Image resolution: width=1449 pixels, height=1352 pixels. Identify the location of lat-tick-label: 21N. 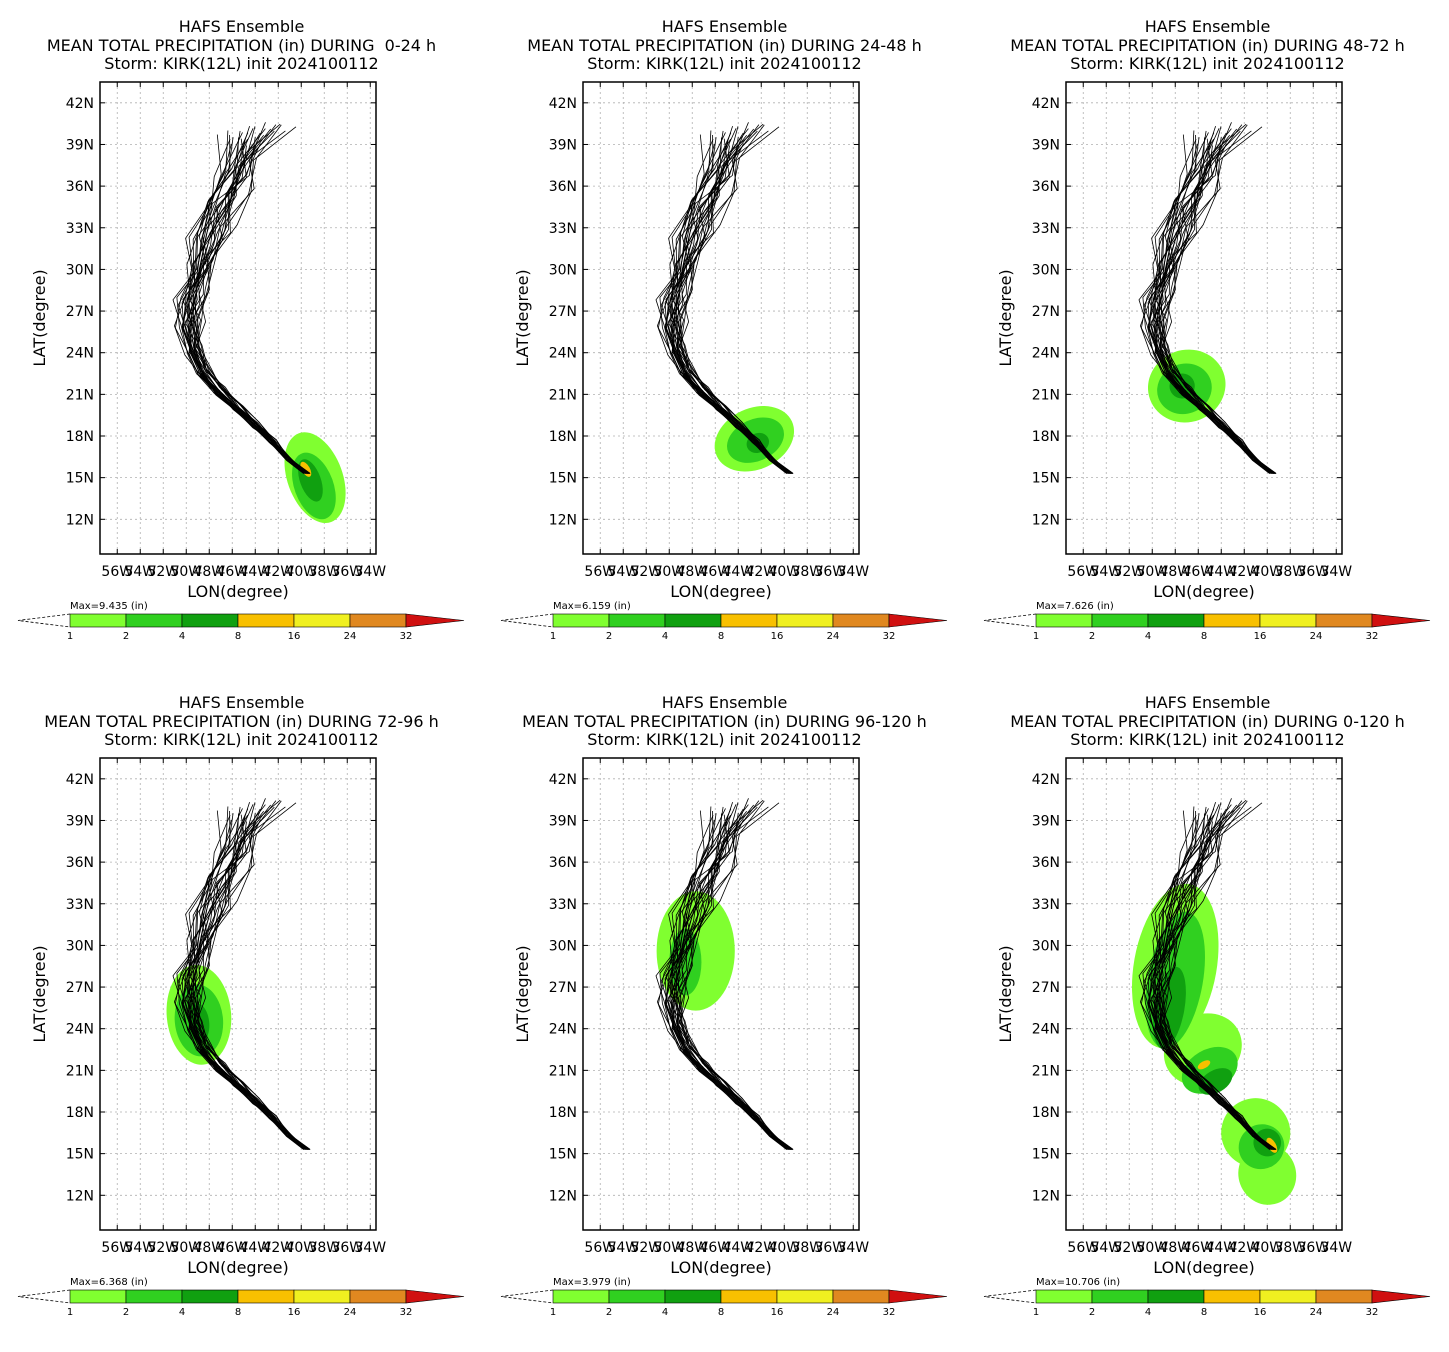
(80, 395).